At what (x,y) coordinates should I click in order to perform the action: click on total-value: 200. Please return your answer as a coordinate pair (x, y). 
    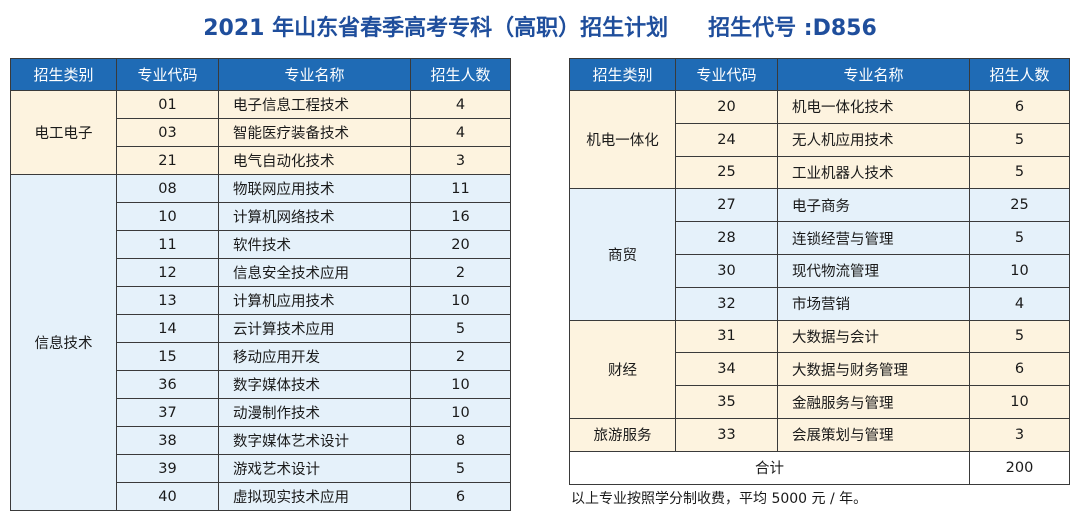
    Looking at the image, I should click on (1019, 467).